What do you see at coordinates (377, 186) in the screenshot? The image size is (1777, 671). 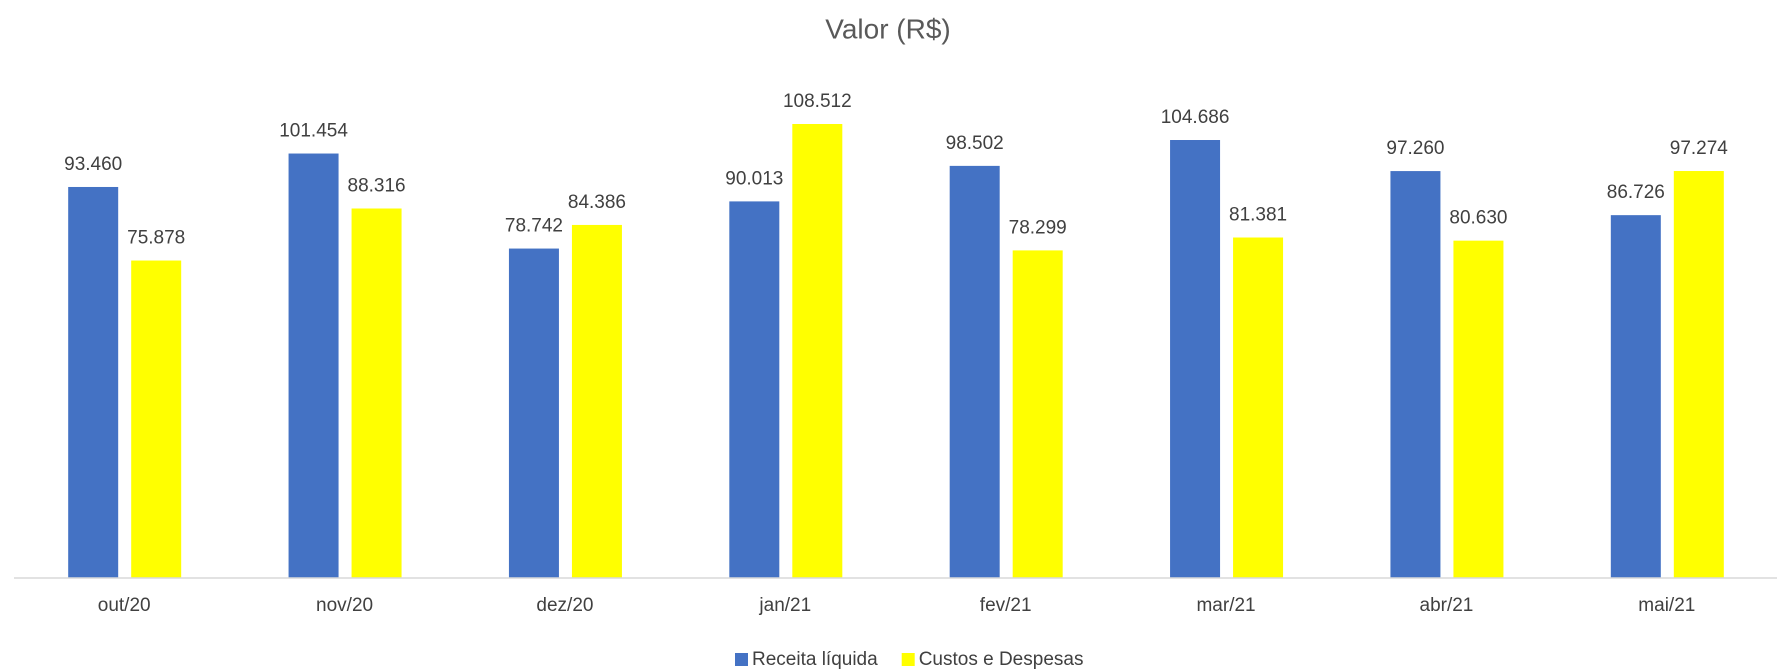 I see `data-label: 88.316` at bounding box center [377, 186].